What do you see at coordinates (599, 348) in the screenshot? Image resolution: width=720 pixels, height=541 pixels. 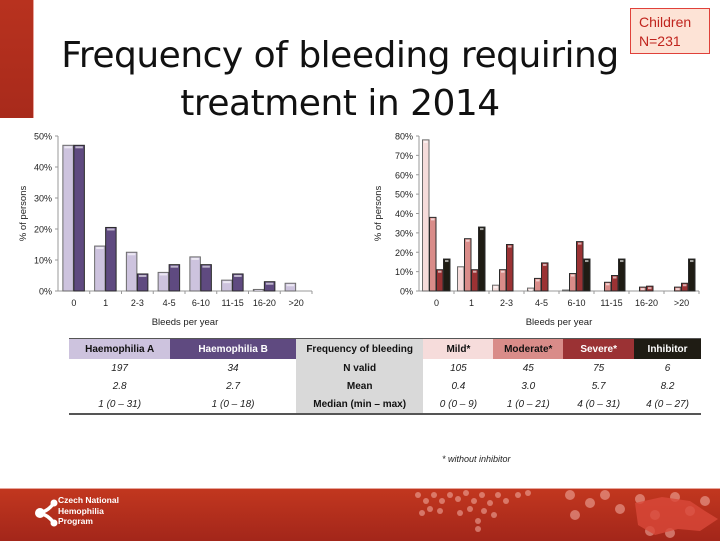 I see `header-severe: Severe*` at bounding box center [599, 348].